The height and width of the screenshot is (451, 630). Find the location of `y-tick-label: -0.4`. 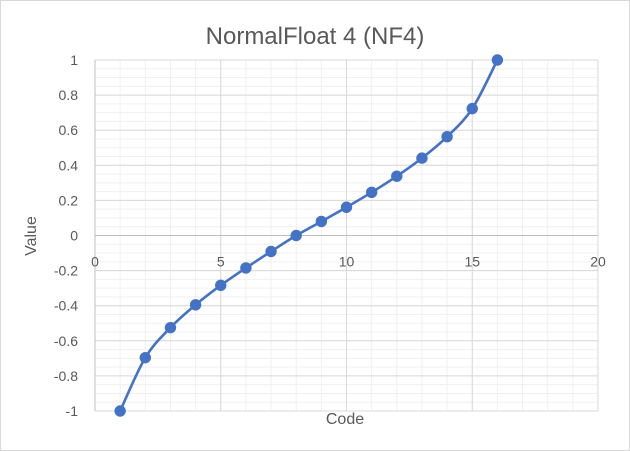

y-tick-label: -0.4 is located at coordinates (66, 306).